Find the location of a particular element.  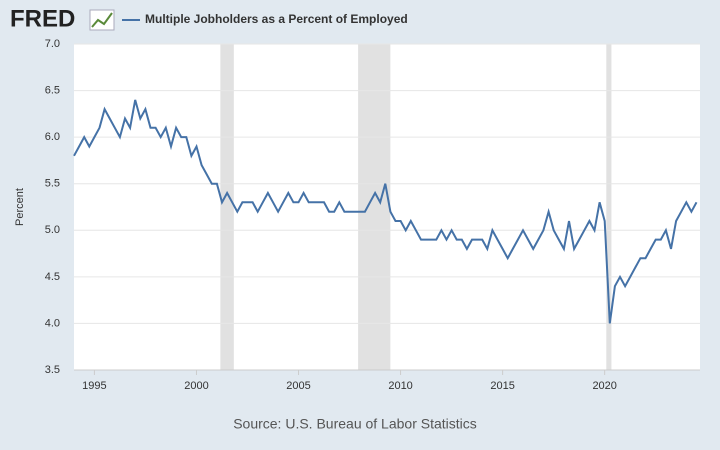

logo: FRED is located at coordinates (42, 18).